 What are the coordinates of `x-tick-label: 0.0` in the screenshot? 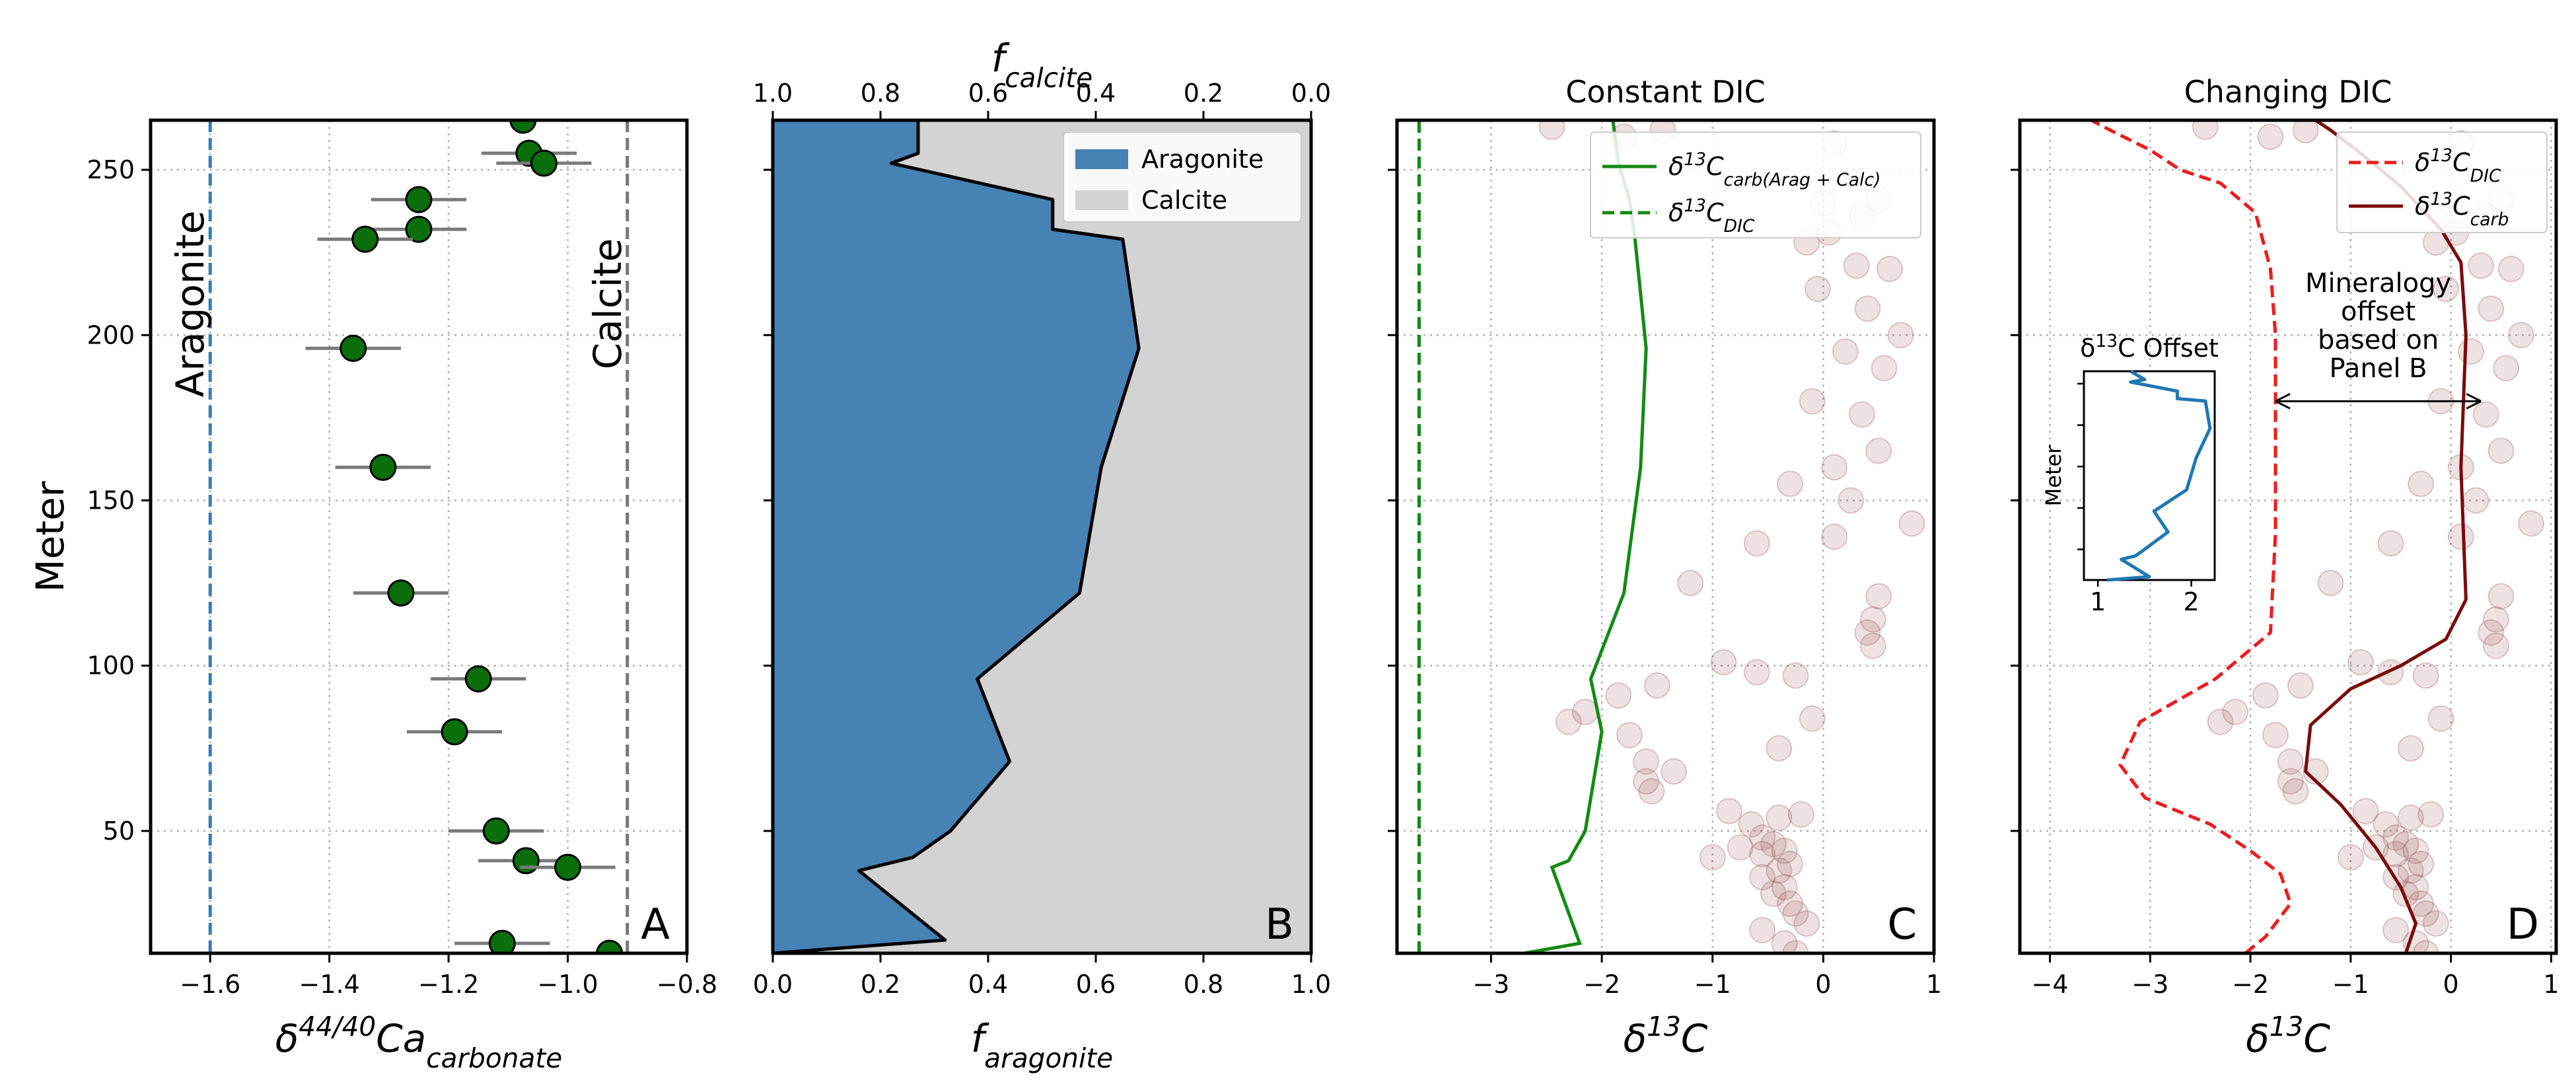 It's located at (773, 984).